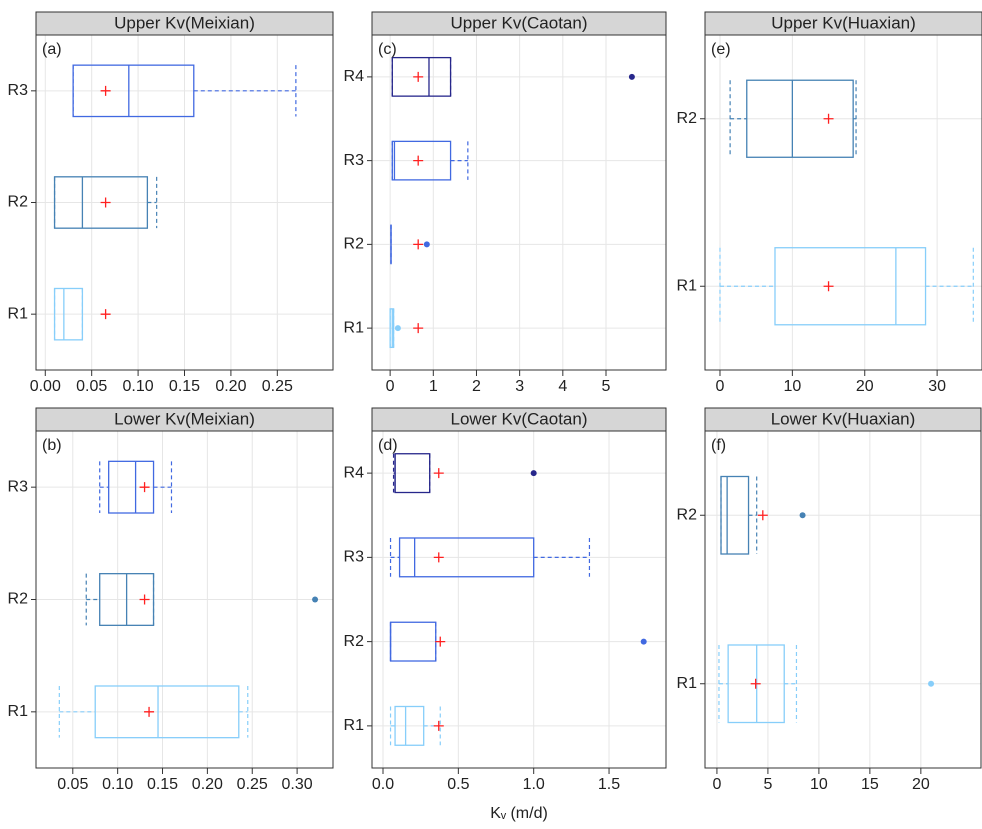 The image size is (982, 829). Describe the element at coordinates (388, 445) in the screenshot. I see `panel-label: (d)` at that location.